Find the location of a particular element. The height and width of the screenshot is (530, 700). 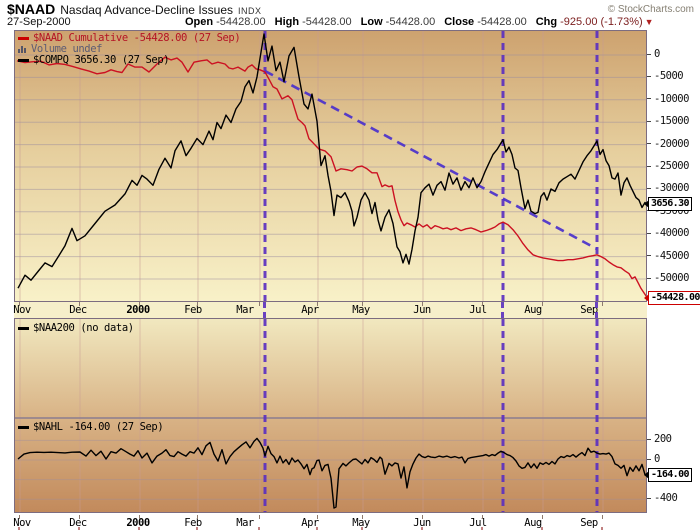

legend-compq: $COMPQ 3656.30 (27 Sep) is located at coordinates (94, 60).